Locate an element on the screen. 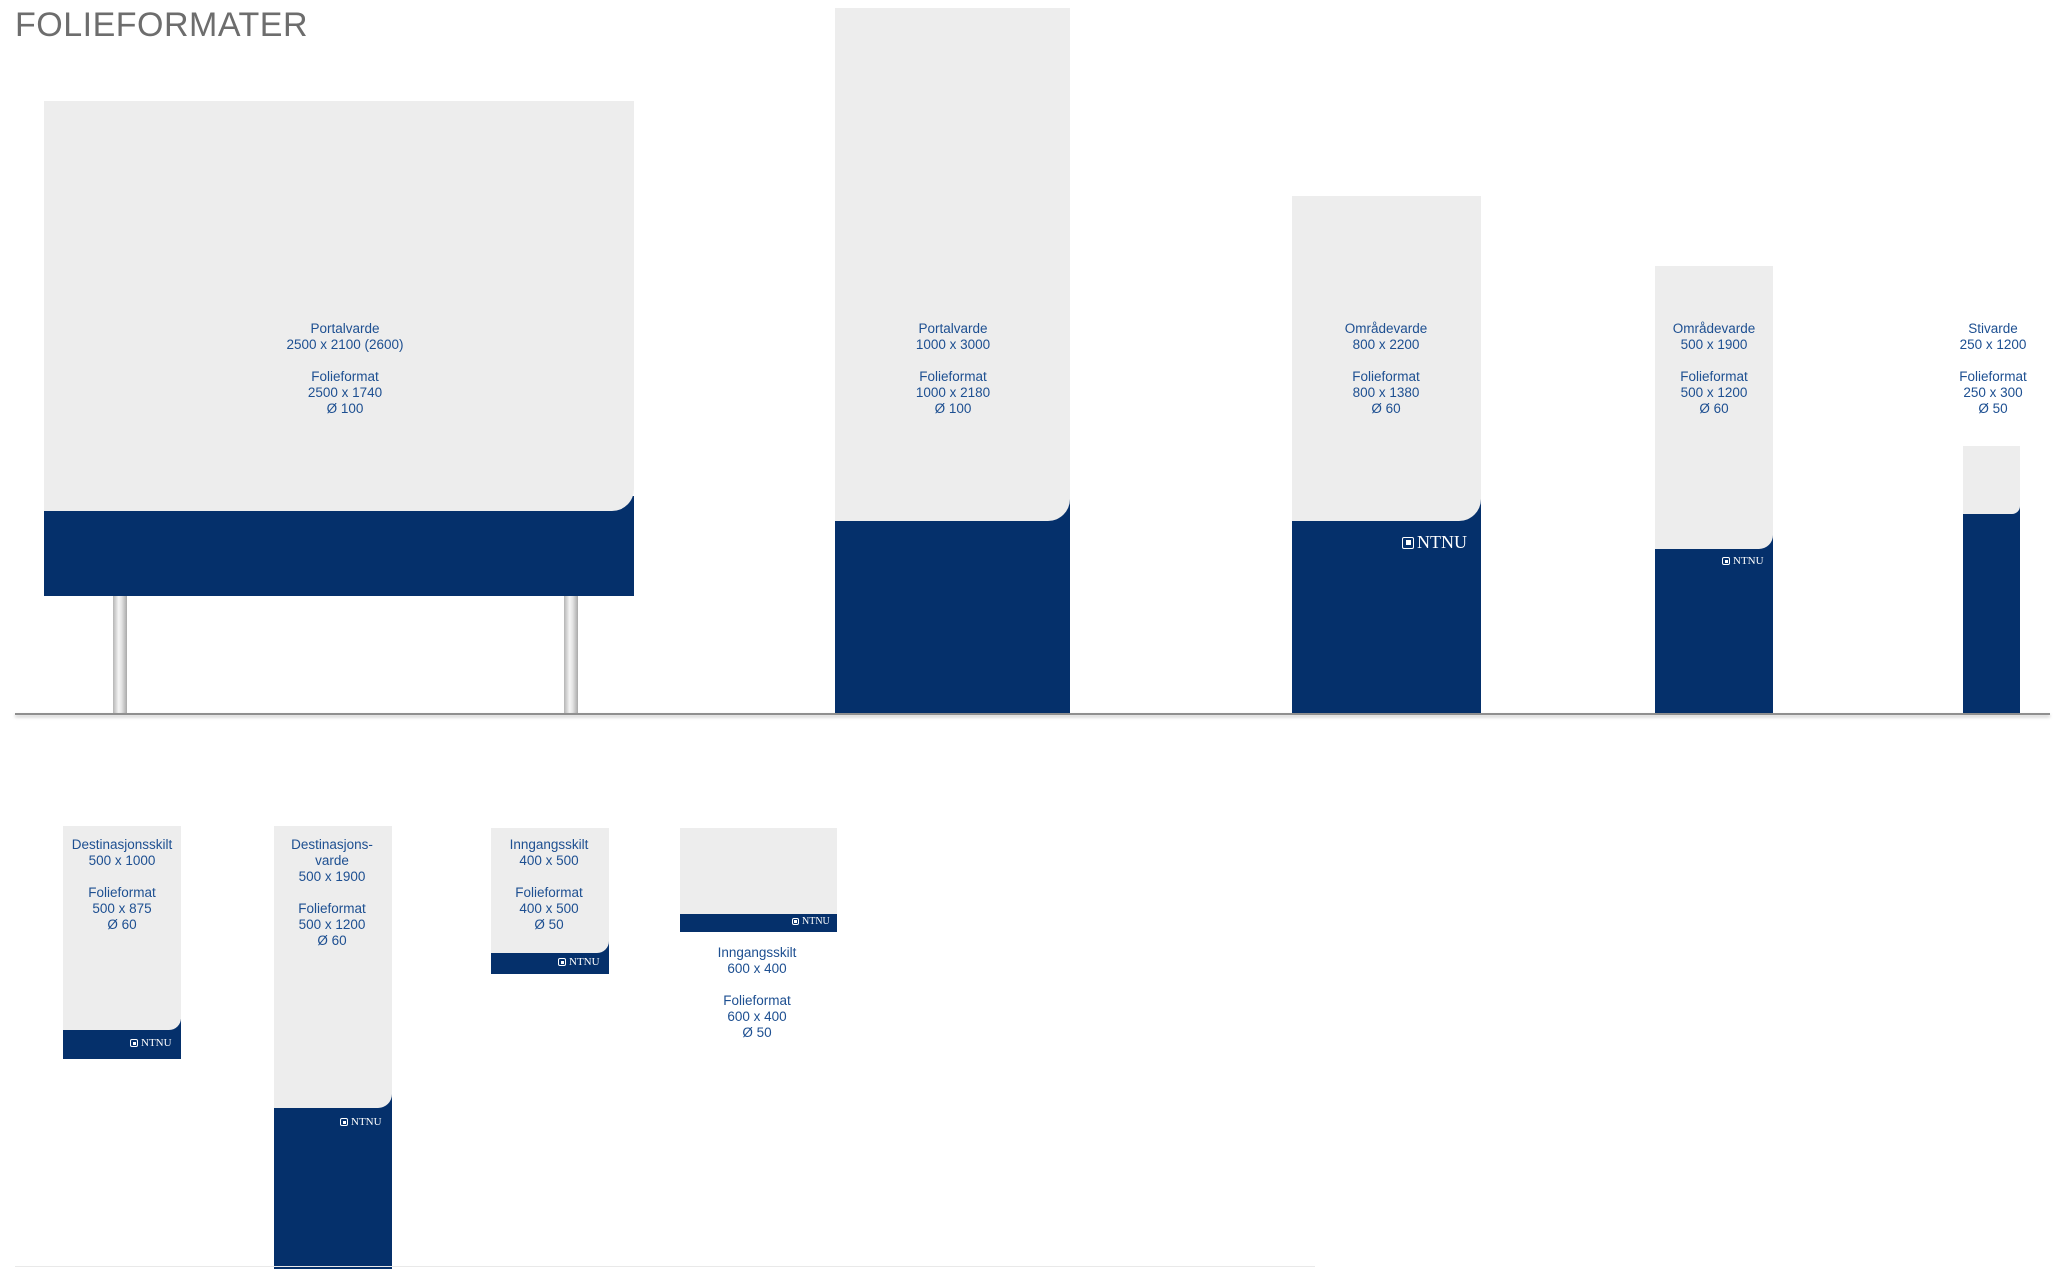 This screenshot has width=2060, height=1269. label-line: 250 x 1200 is located at coordinates (1993, 344).